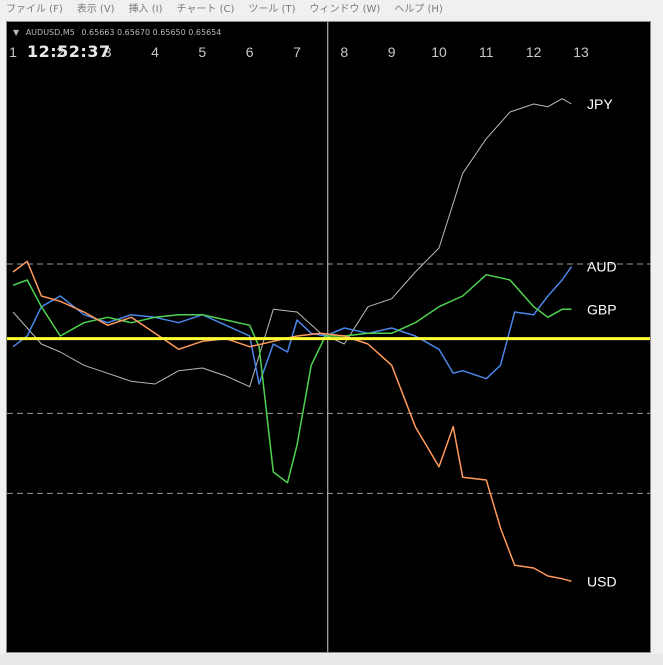 This screenshot has width=663, height=665. Describe the element at coordinates (69, 51) in the screenshot. I see `clock-display: 12:52:37` at that location.